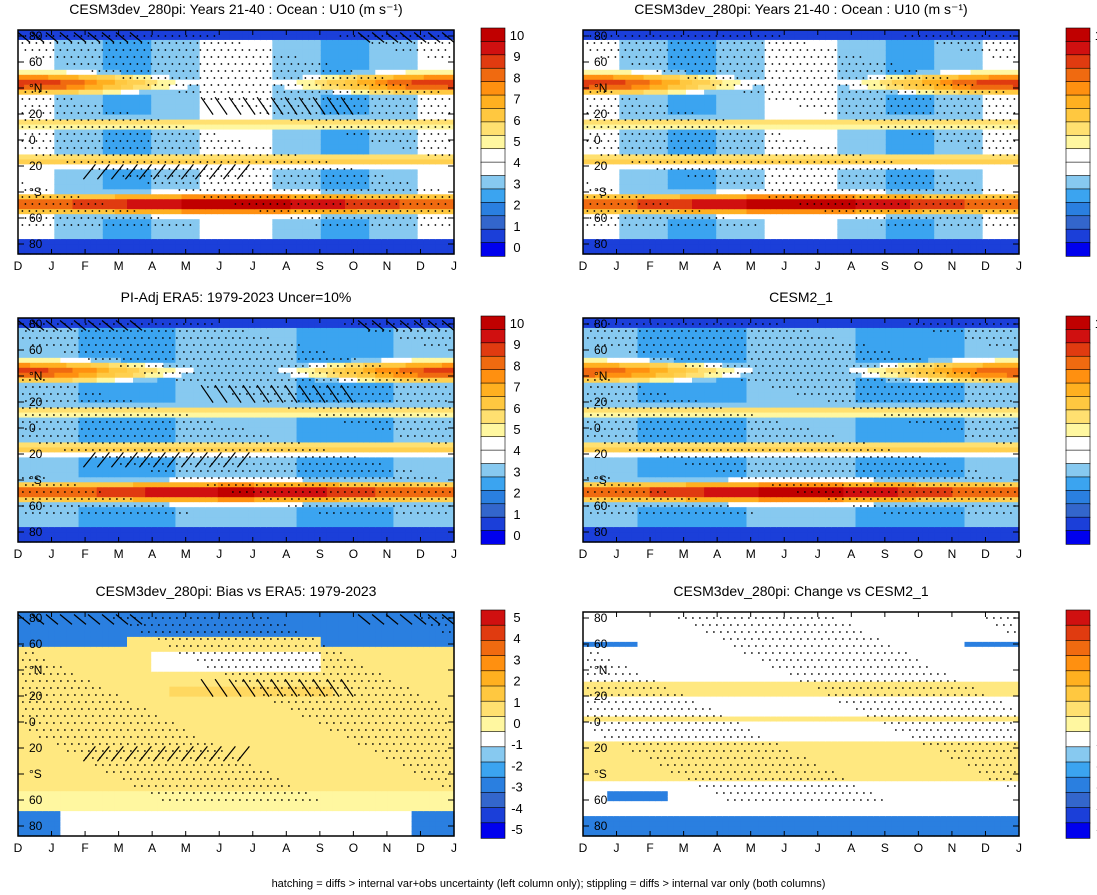  I want to click on colorbar-swatch, so click(493, 129).